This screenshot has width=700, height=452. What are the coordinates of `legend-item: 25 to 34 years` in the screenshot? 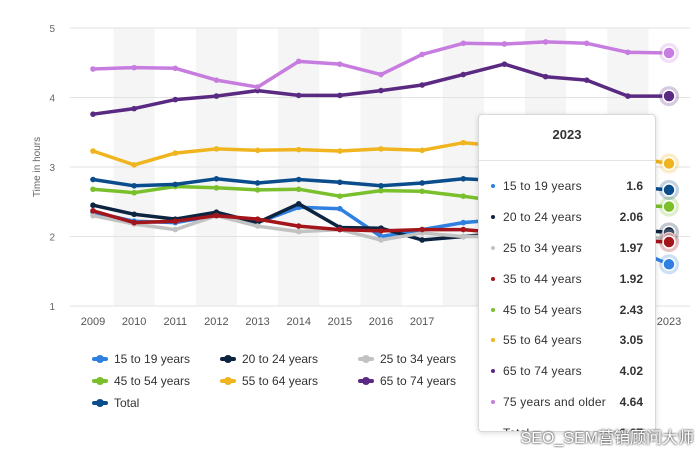 It's located at (407, 359).